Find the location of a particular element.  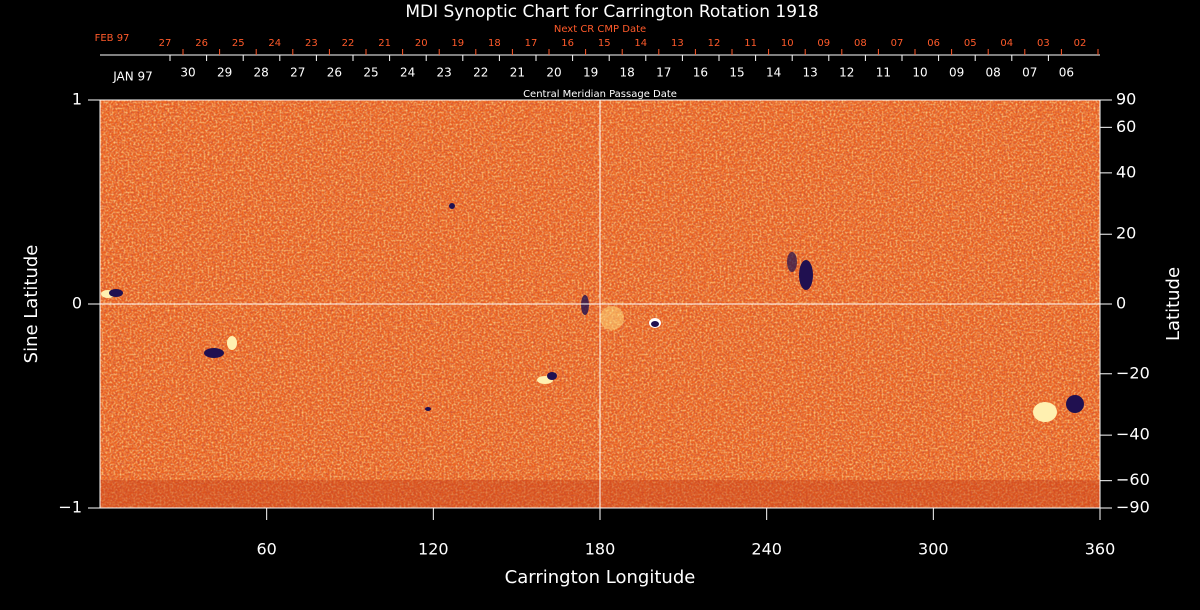

y2-axis-label: Latitude is located at coordinates (1173, 304).